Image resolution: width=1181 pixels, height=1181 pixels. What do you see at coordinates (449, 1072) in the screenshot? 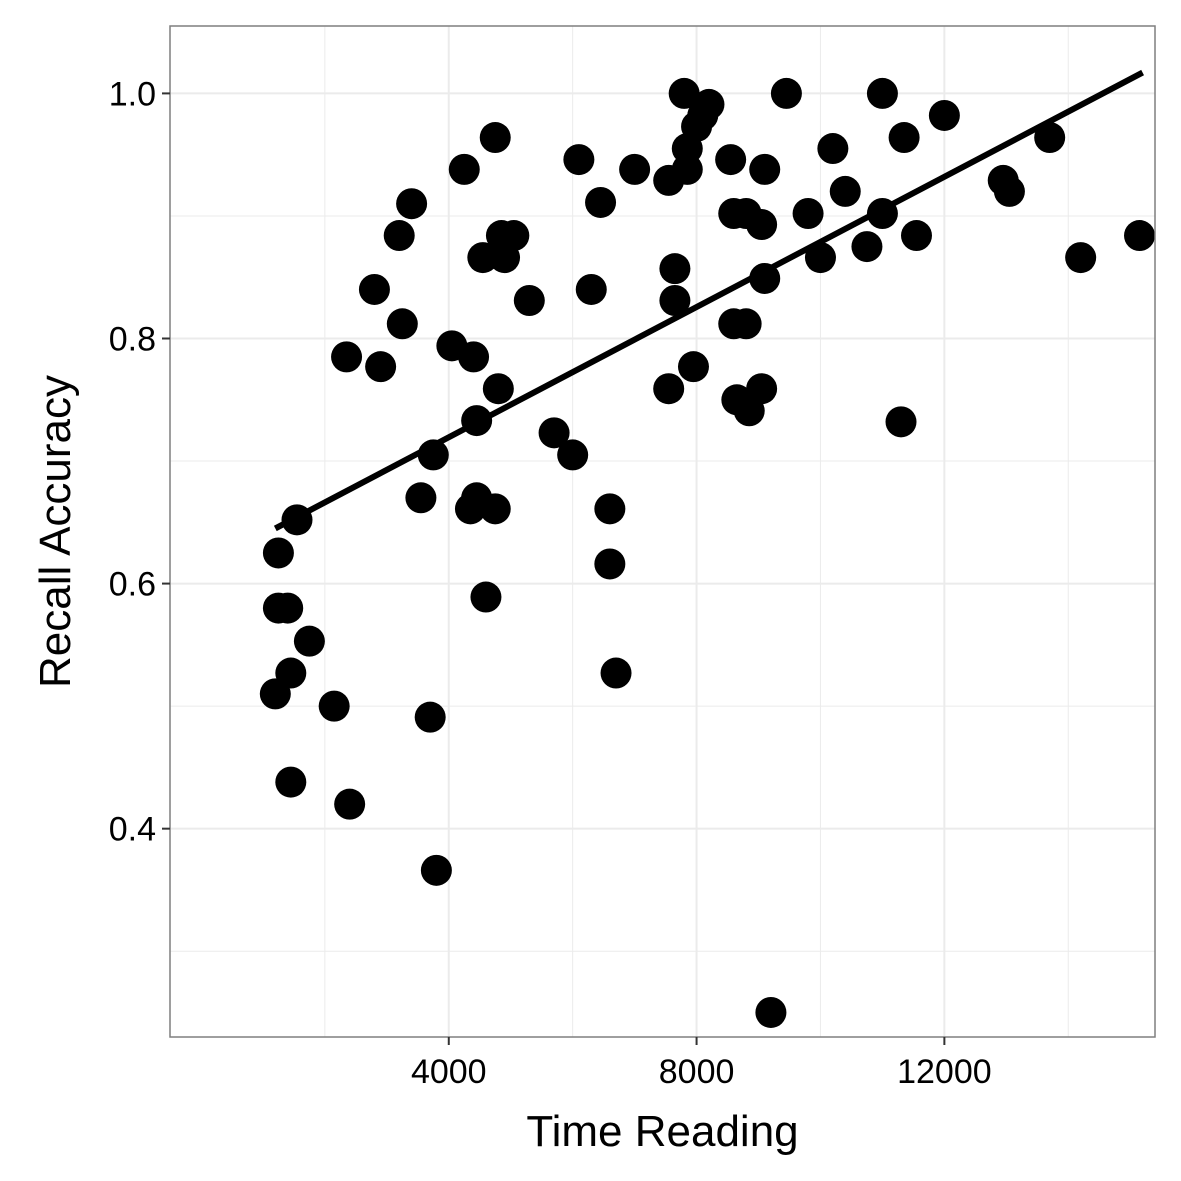
I see `x-tick-label: 4000` at bounding box center [449, 1072].